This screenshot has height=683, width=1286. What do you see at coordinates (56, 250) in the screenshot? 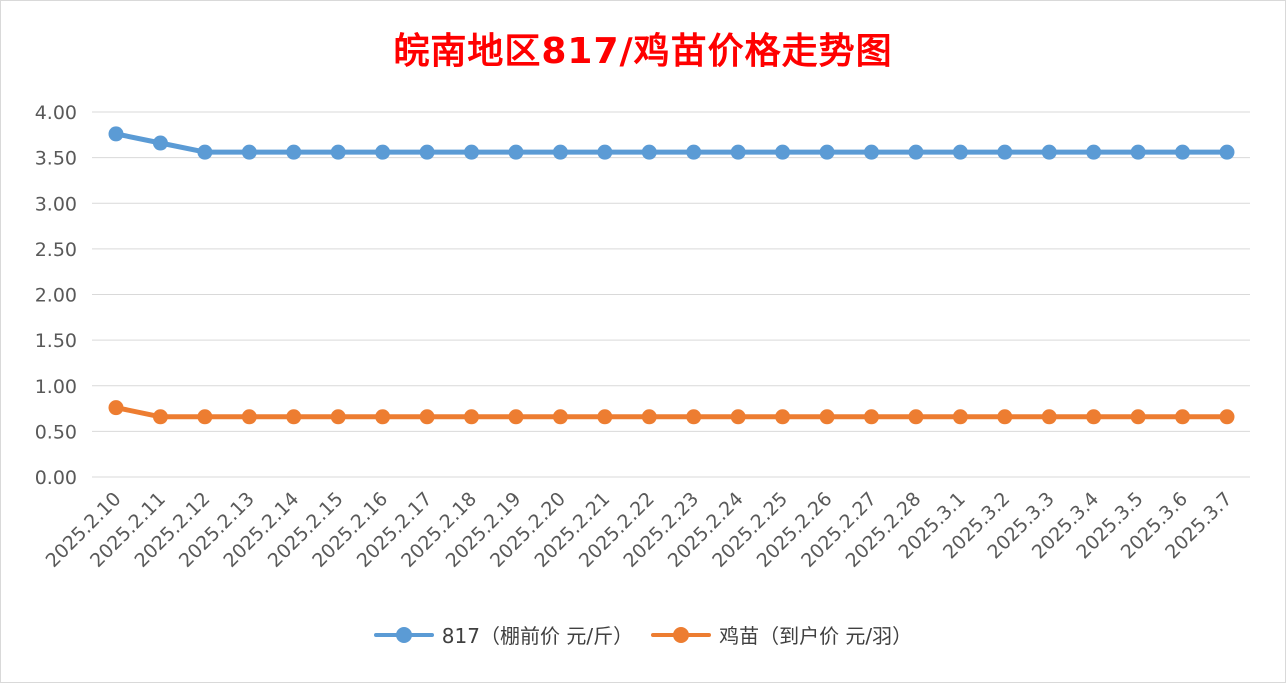
I see `y-tick-label: 2.50` at bounding box center [56, 250].